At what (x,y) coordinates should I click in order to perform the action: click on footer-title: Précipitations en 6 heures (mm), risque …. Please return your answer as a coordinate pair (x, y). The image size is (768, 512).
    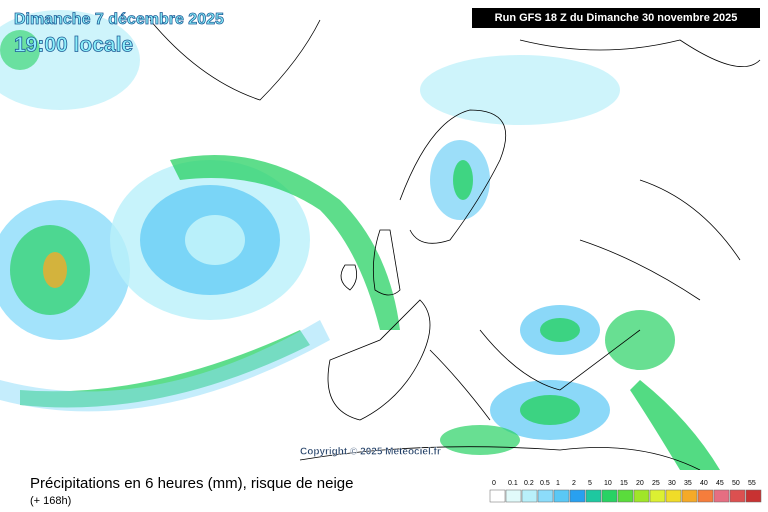
    Looking at the image, I should click on (192, 483).